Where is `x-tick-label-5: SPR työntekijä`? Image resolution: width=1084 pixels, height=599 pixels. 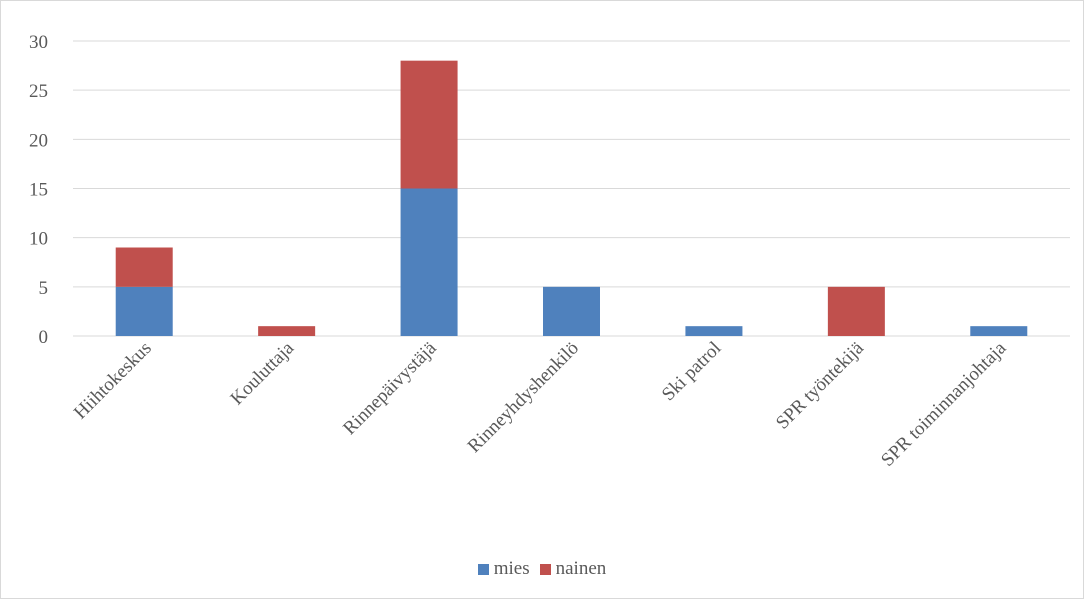
x-tick-label-5: SPR työntekijä is located at coordinates (820, 385).